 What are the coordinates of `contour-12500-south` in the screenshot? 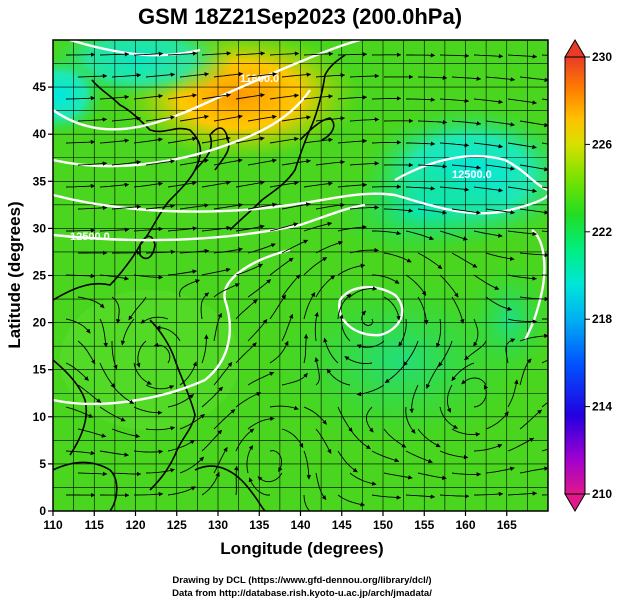 It's located at (471, 173).